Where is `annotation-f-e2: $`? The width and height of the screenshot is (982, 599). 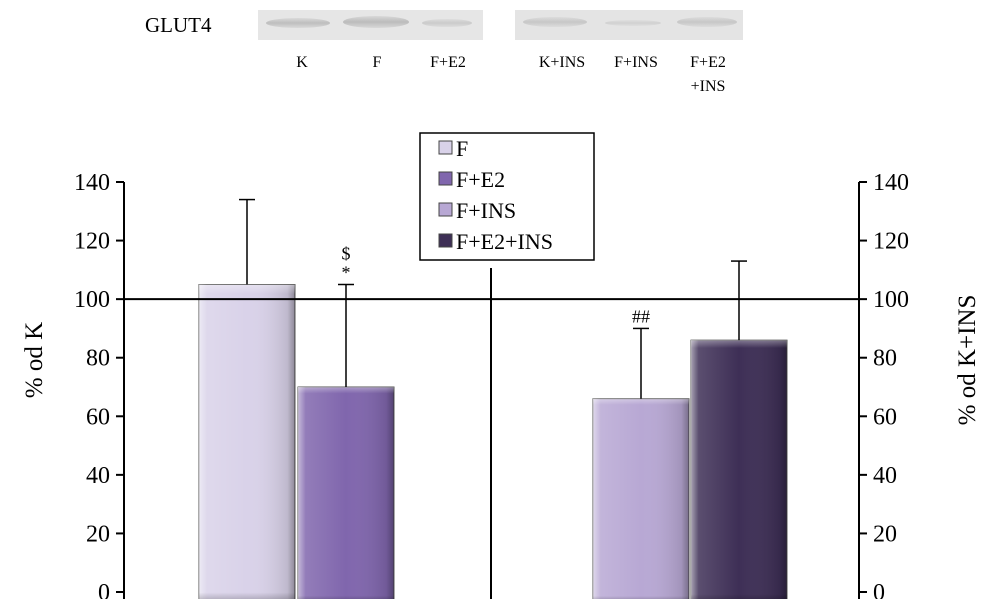 annotation-f-e2: $ is located at coordinates (346, 254).